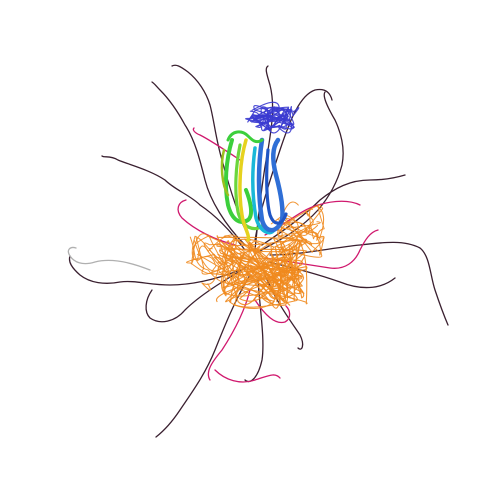  I want to click on beta-strand-blue, so click(276, 186).